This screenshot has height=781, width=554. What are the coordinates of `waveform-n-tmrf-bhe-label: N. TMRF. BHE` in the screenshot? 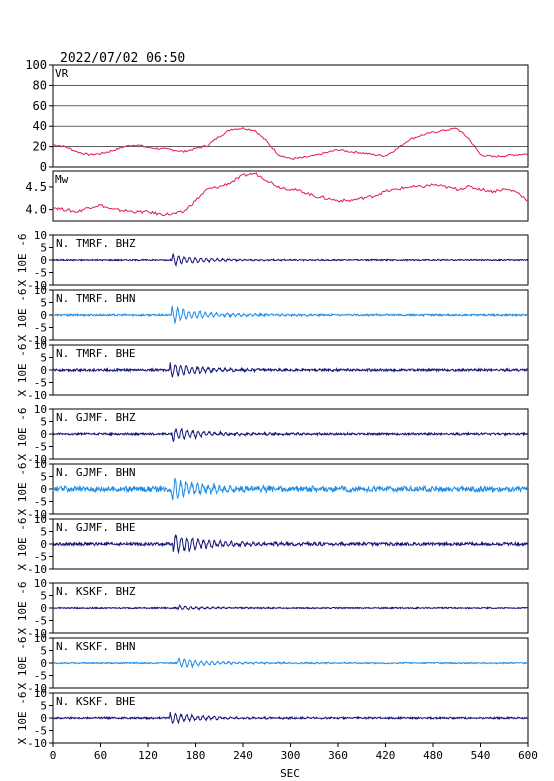 It's located at (95, 353).